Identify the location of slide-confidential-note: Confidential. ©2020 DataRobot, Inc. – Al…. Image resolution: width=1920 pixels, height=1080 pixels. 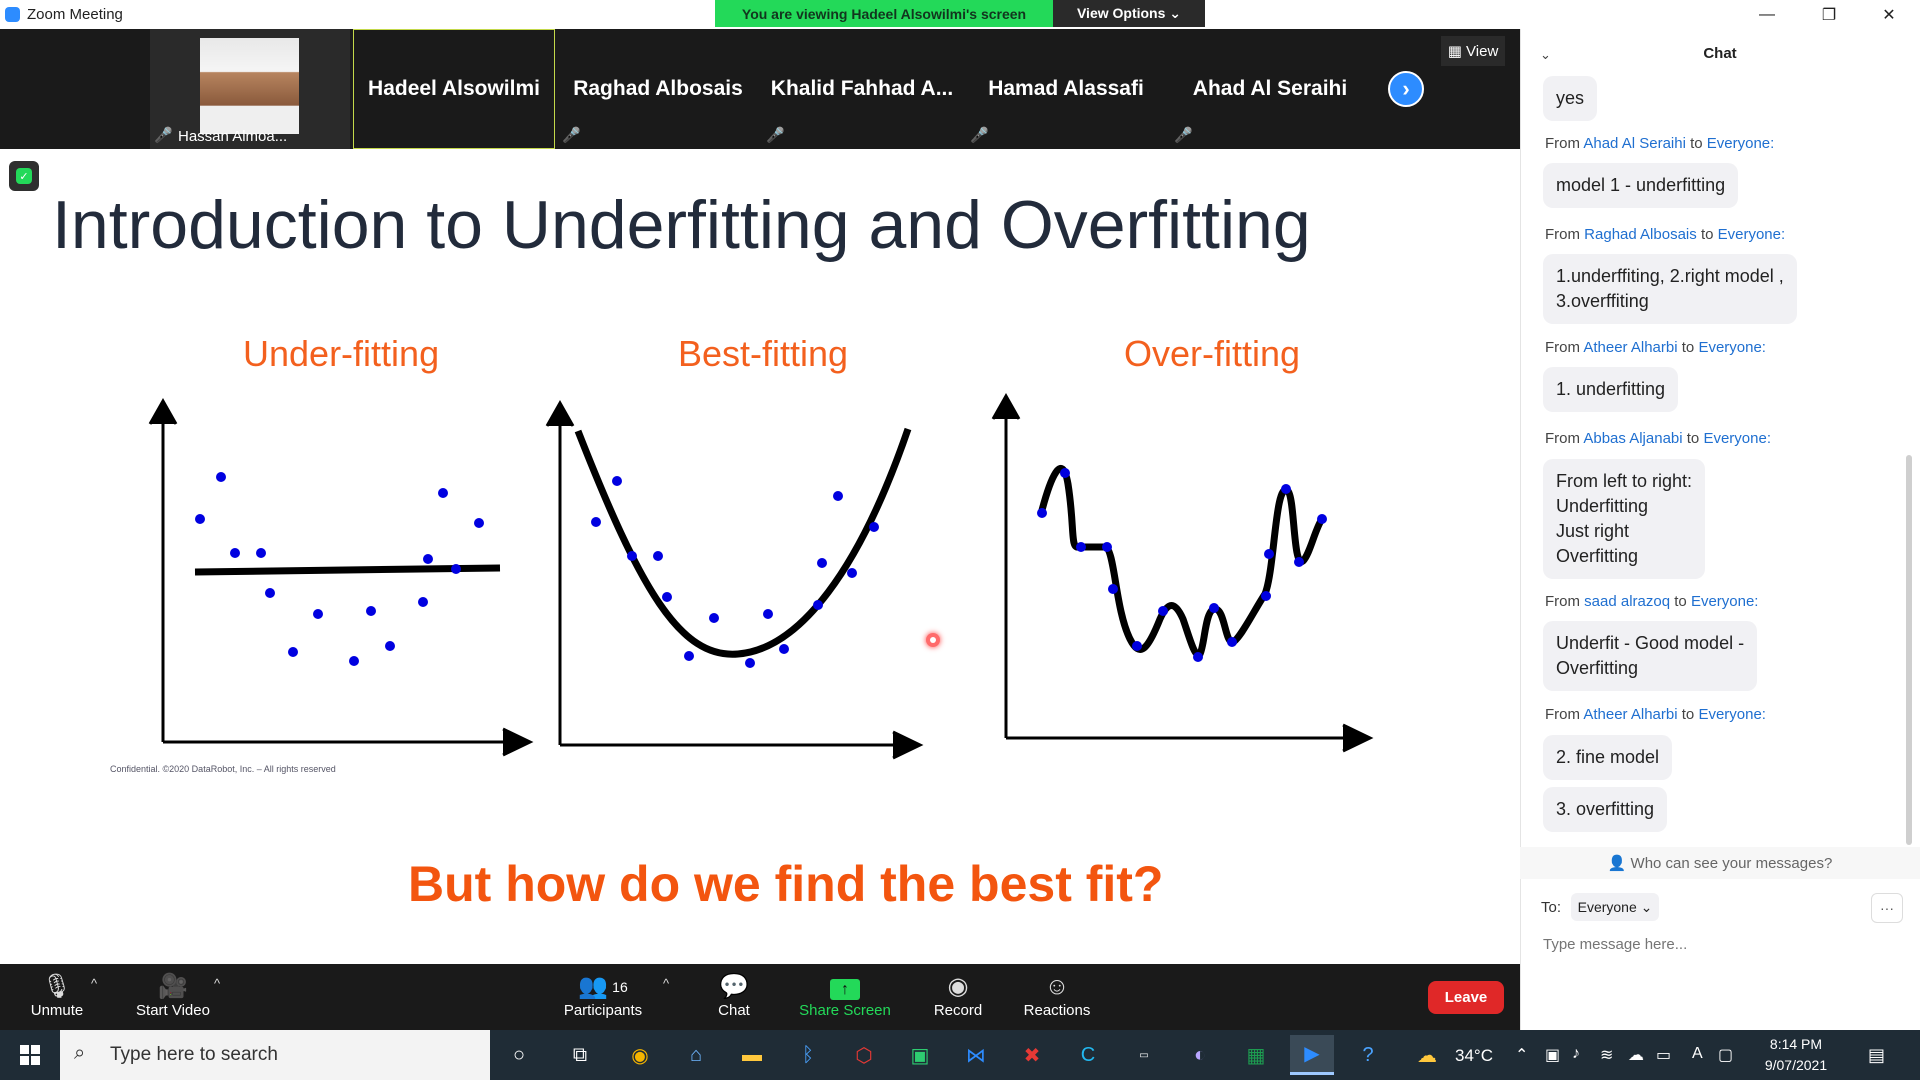
(223, 769).